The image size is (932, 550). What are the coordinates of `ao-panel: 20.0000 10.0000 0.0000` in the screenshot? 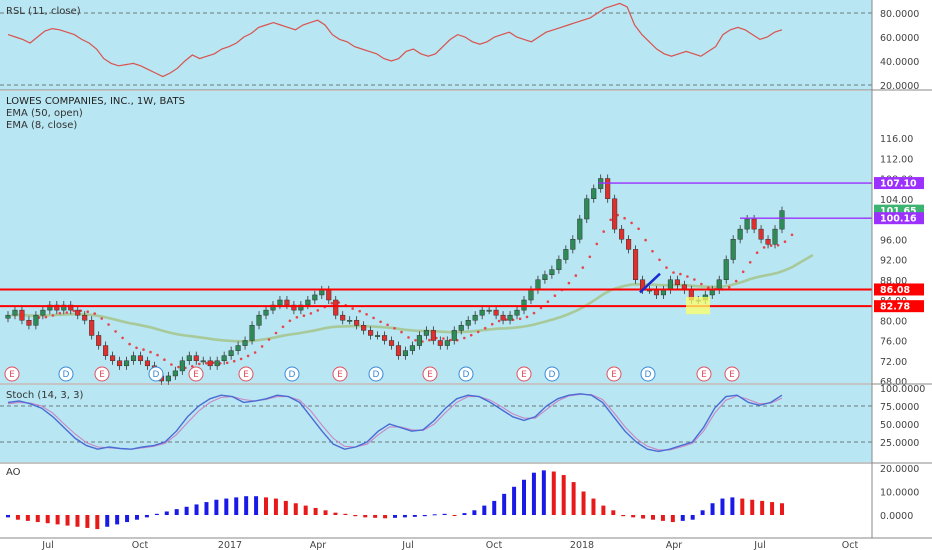 It's located at (459, 501).